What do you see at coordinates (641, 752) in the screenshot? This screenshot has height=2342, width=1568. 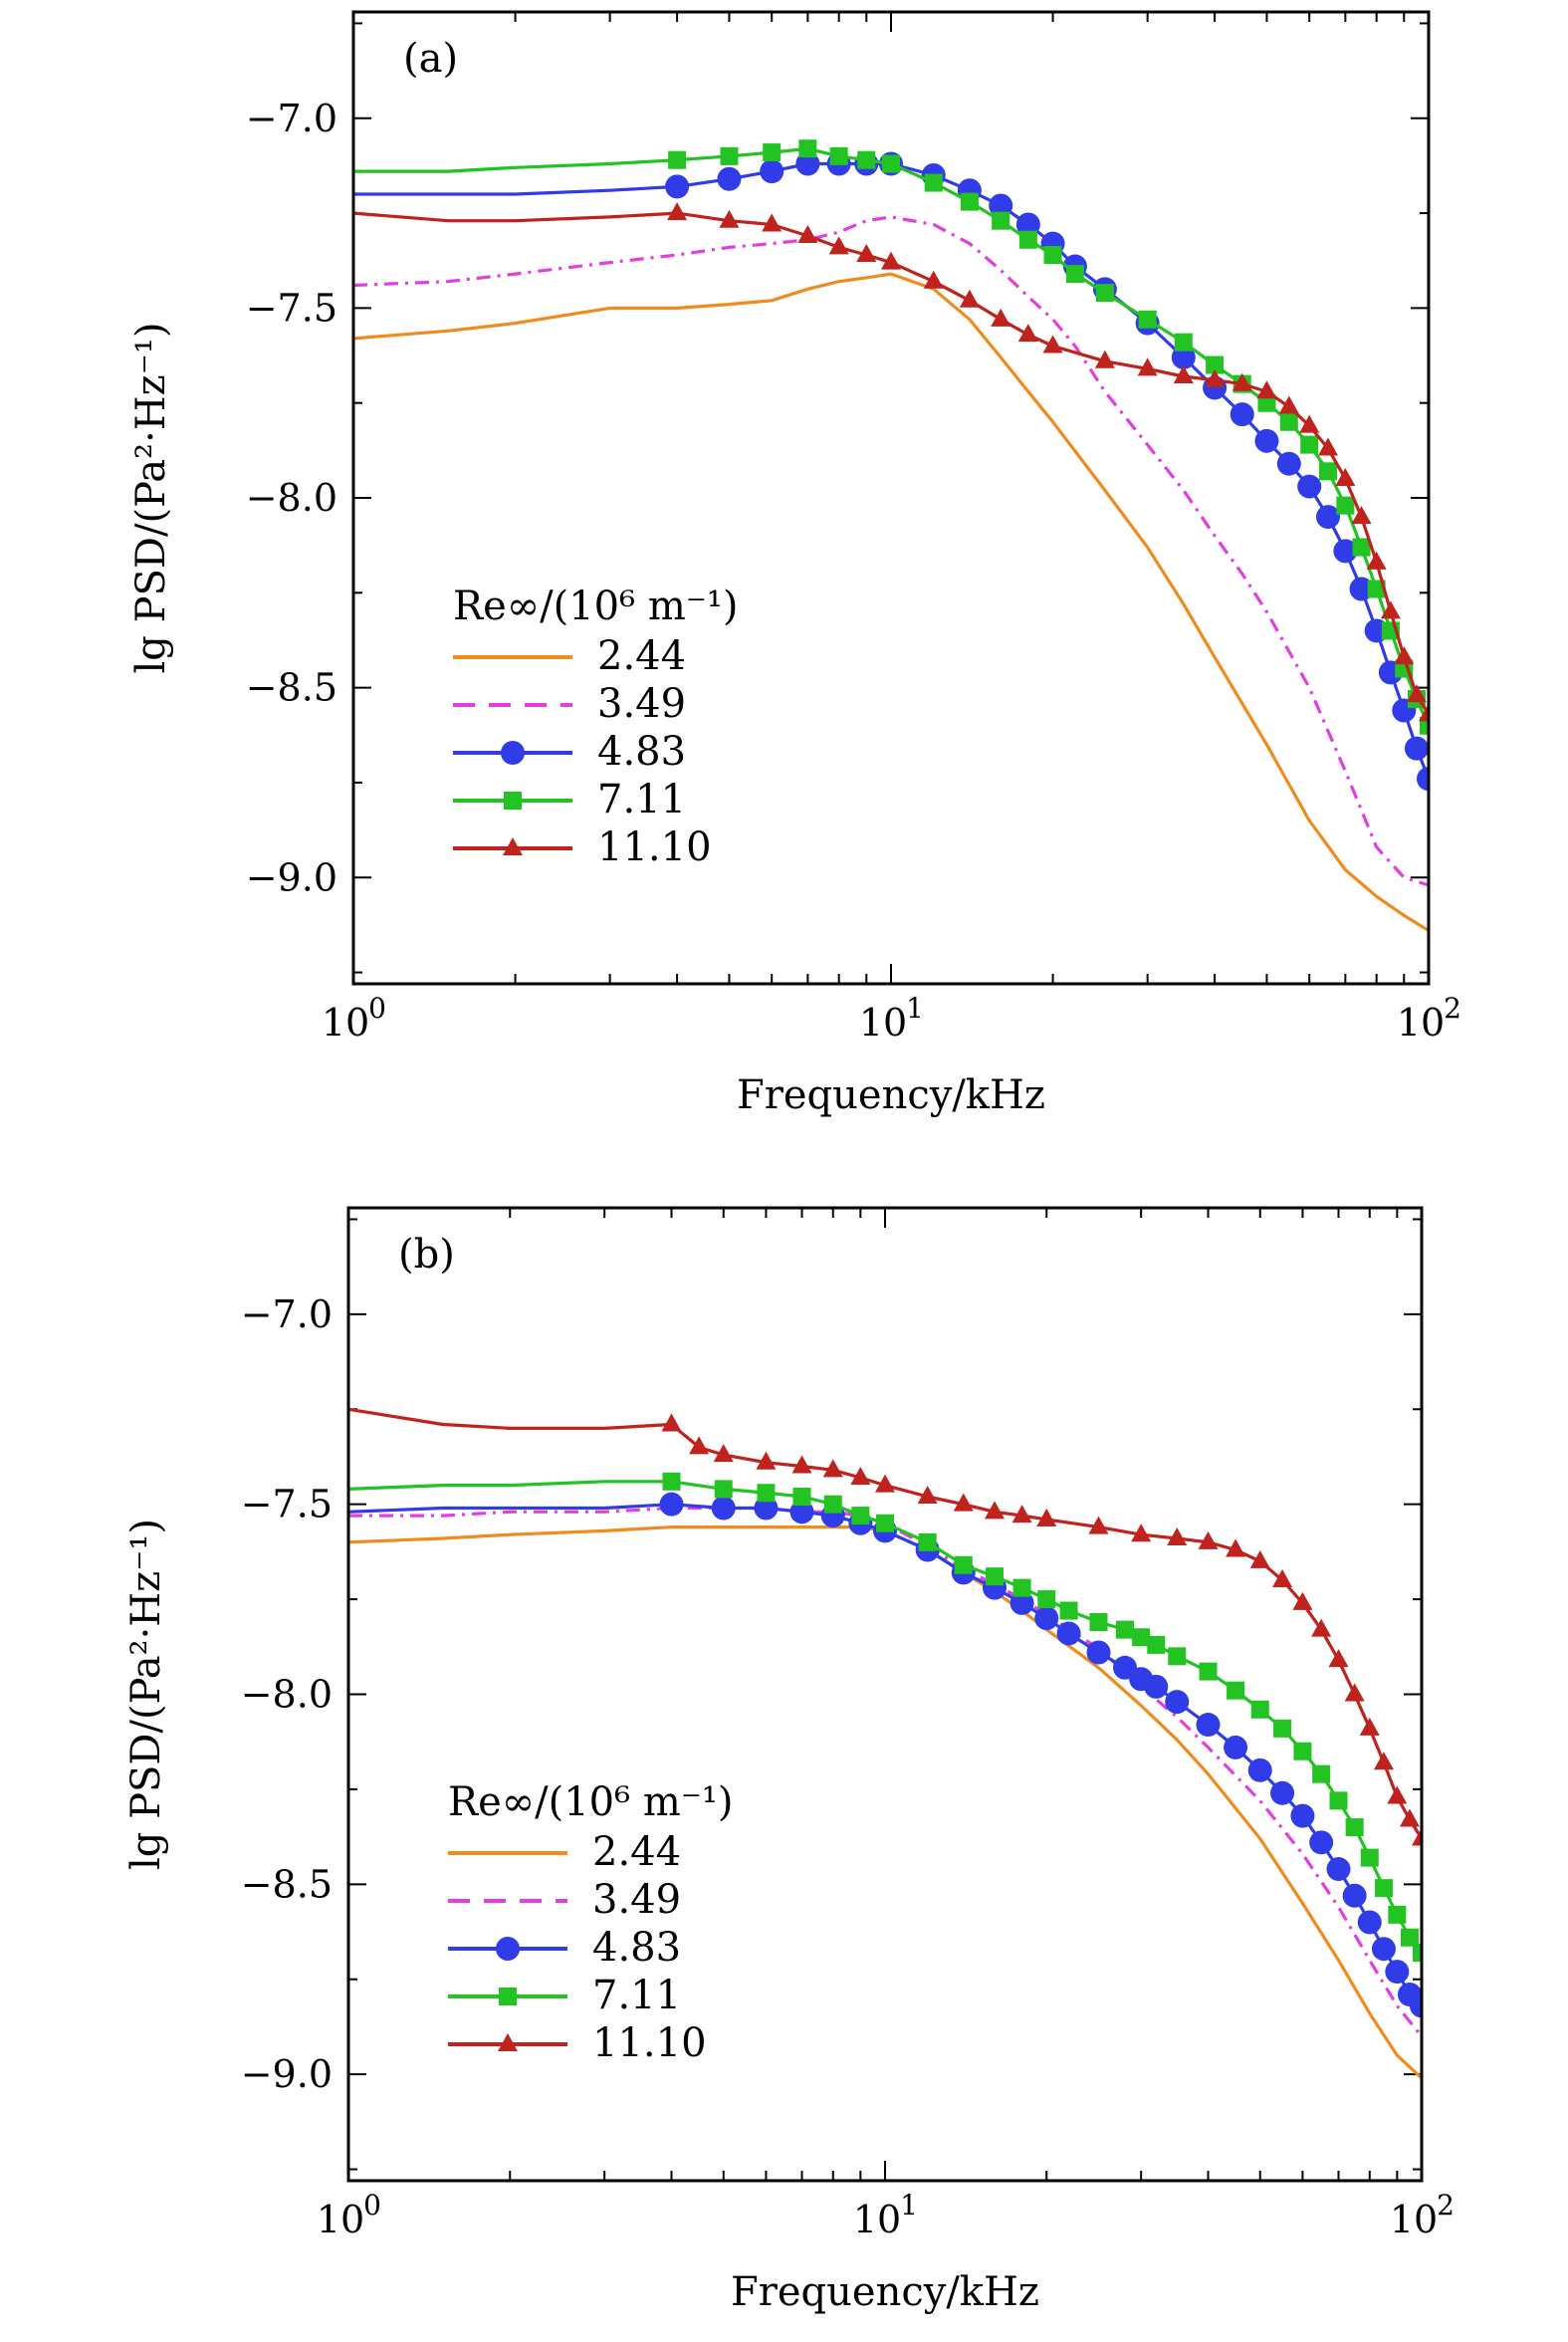 I see `legend-label: 4.83` at bounding box center [641, 752].